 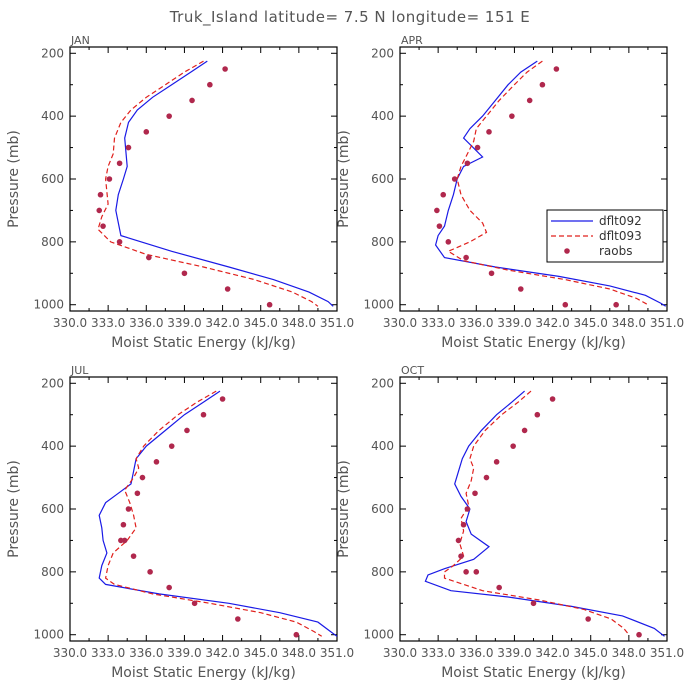 I want to click on panel-title: APR, so click(x=412, y=40).